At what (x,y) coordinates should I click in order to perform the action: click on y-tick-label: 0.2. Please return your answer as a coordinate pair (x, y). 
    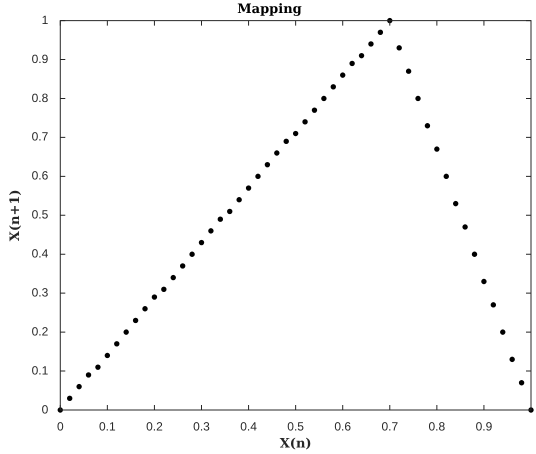
    Looking at the image, I should click on (40, 331).